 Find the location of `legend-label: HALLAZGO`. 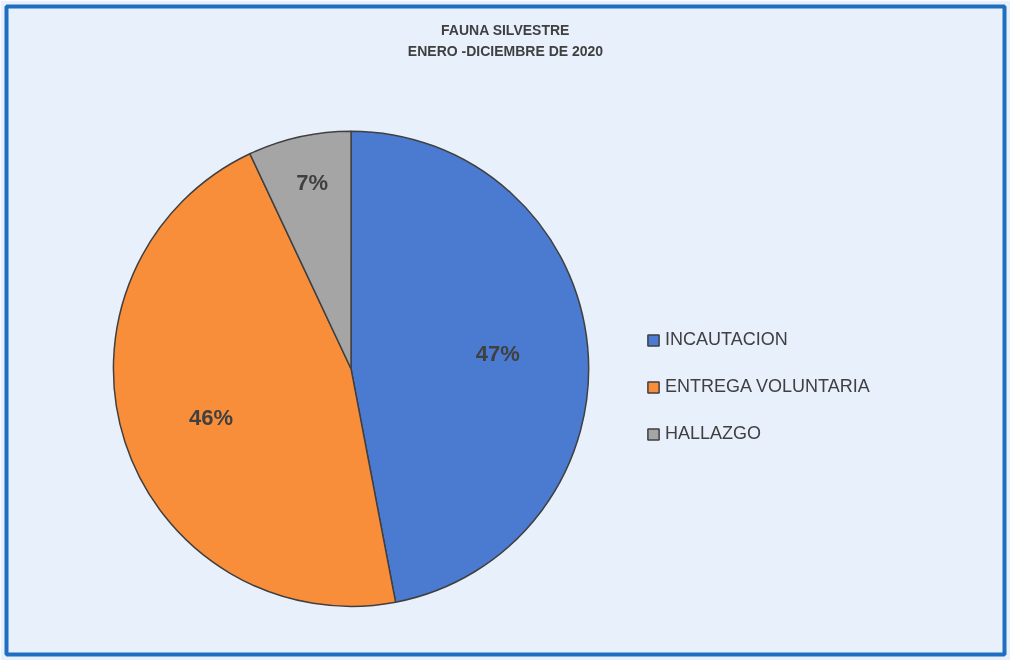

legend-label: HALLAZGO is located at coordinates (713, 433).